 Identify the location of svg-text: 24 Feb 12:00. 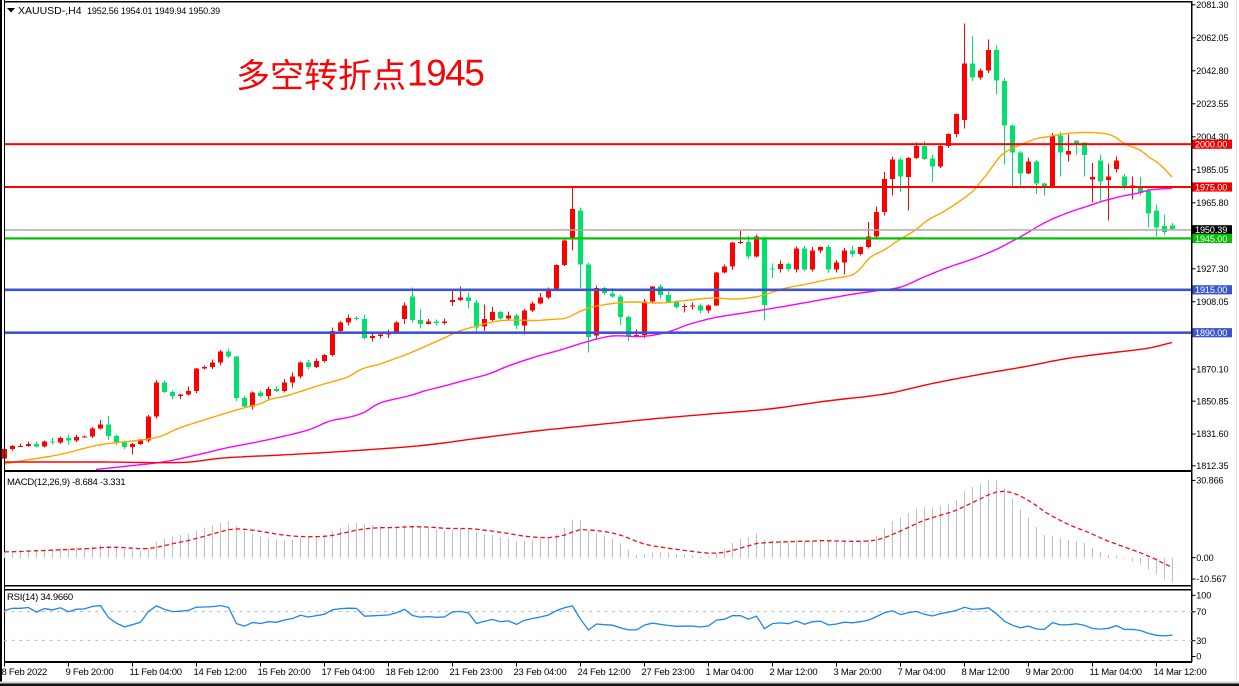
(604, 672).